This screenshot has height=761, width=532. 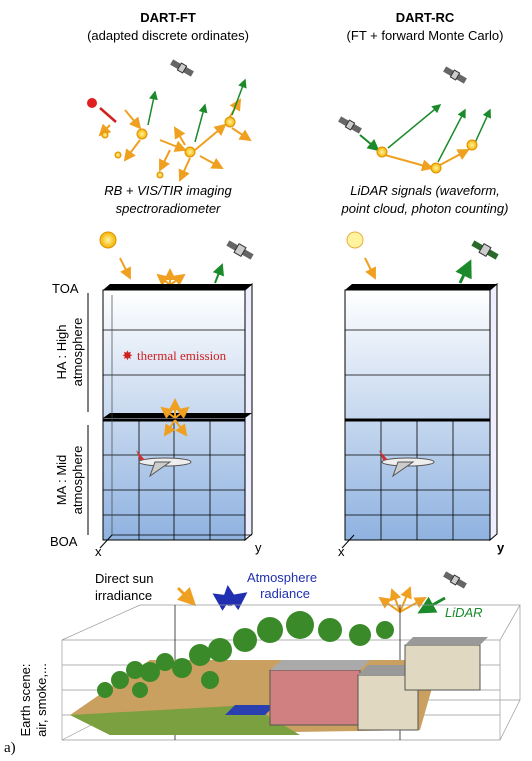 I want to click on lidar-label: LiDAR, so click(x=464, y=612).